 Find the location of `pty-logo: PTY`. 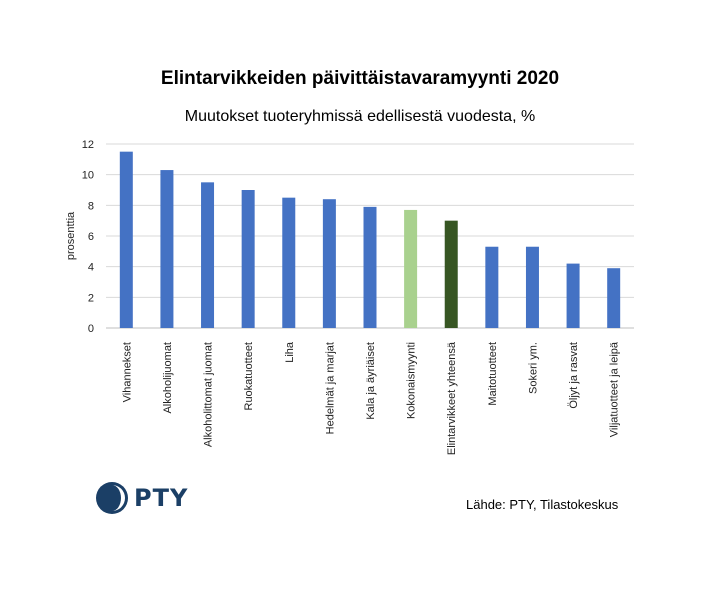

pty-logo: PTY is located at coordinates (141, 498).